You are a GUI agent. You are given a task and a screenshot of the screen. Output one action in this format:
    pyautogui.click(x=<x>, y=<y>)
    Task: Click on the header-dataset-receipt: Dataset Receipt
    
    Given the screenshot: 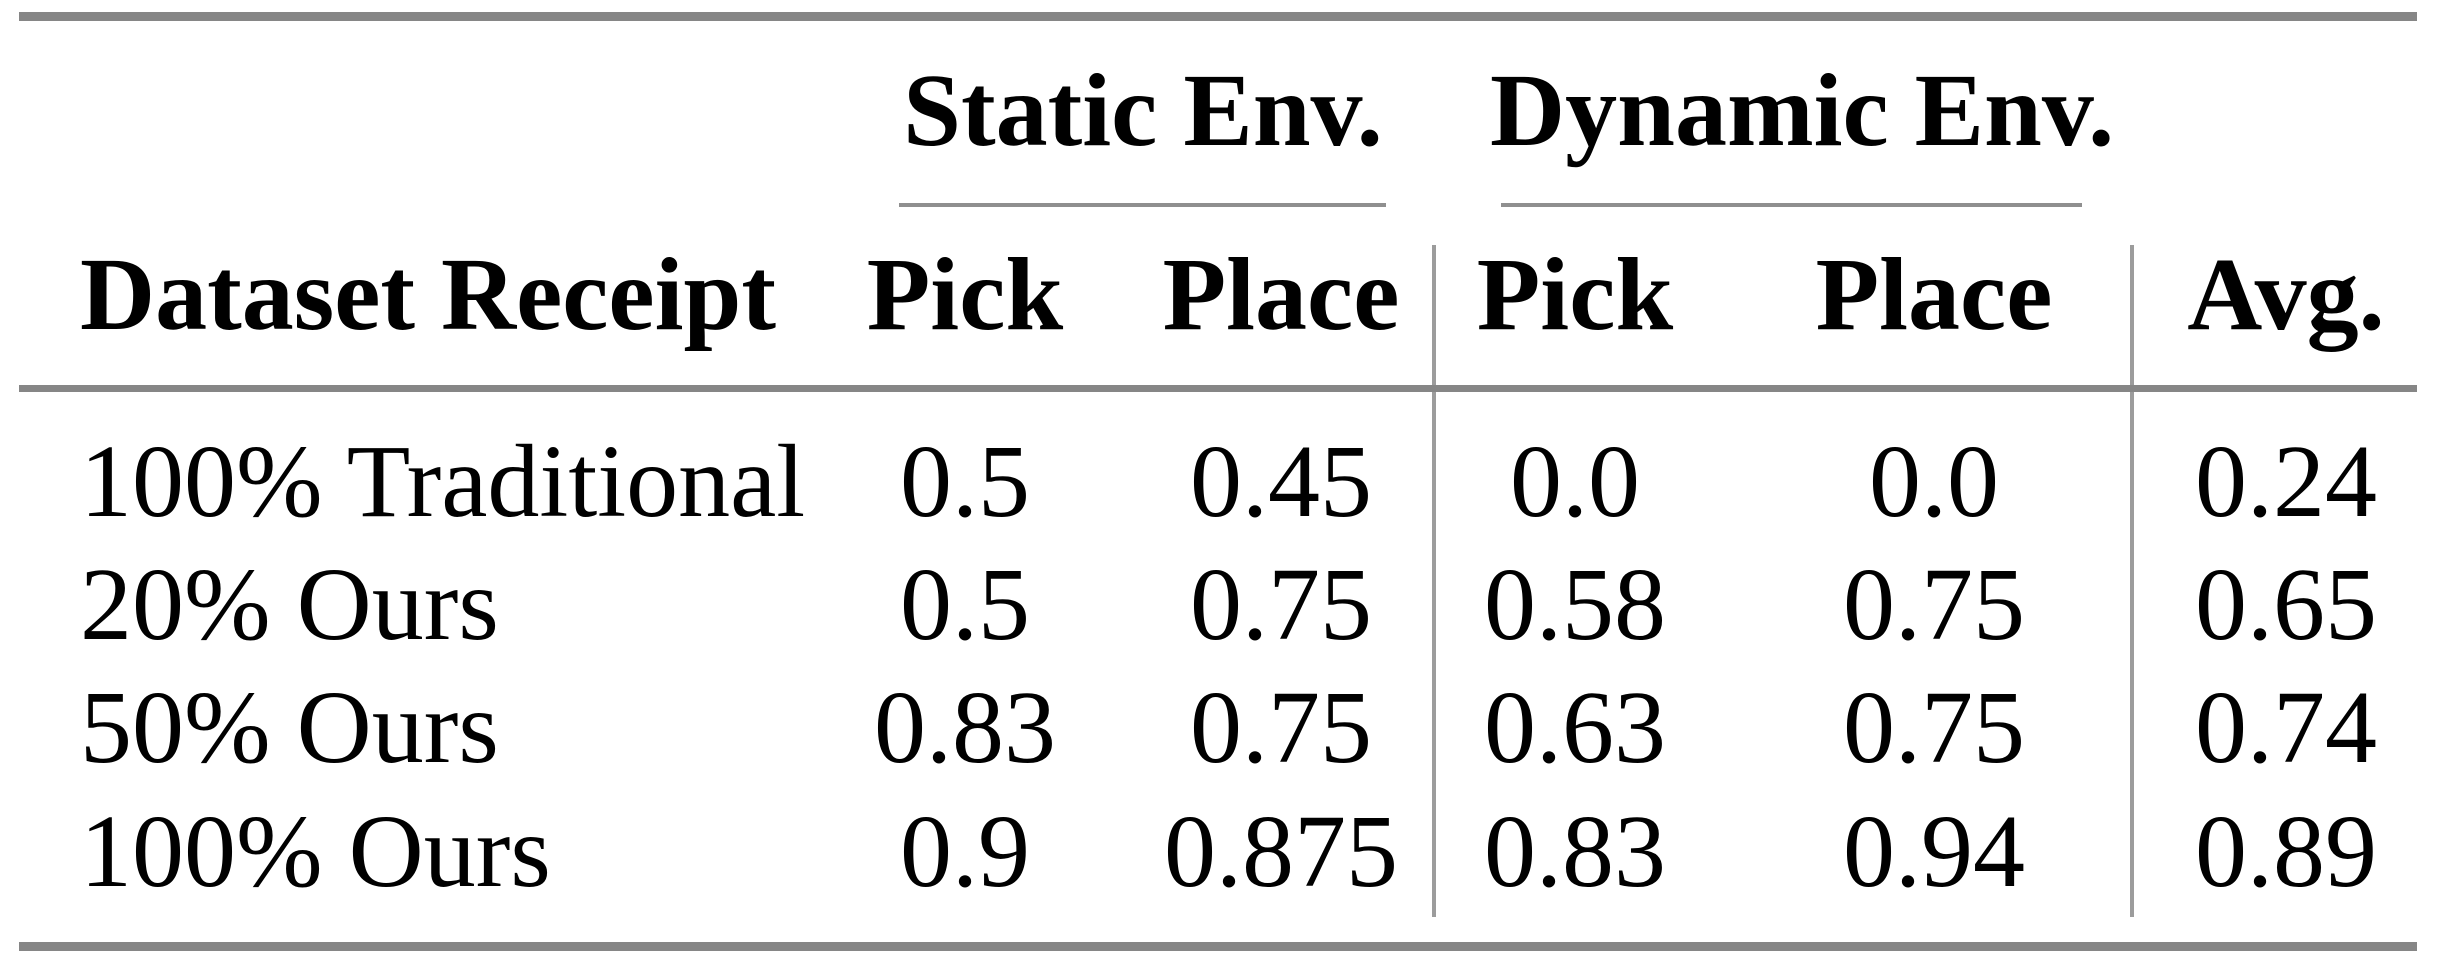 What is the action you would take?
    pyautogui.click(x=428, y=294)
    